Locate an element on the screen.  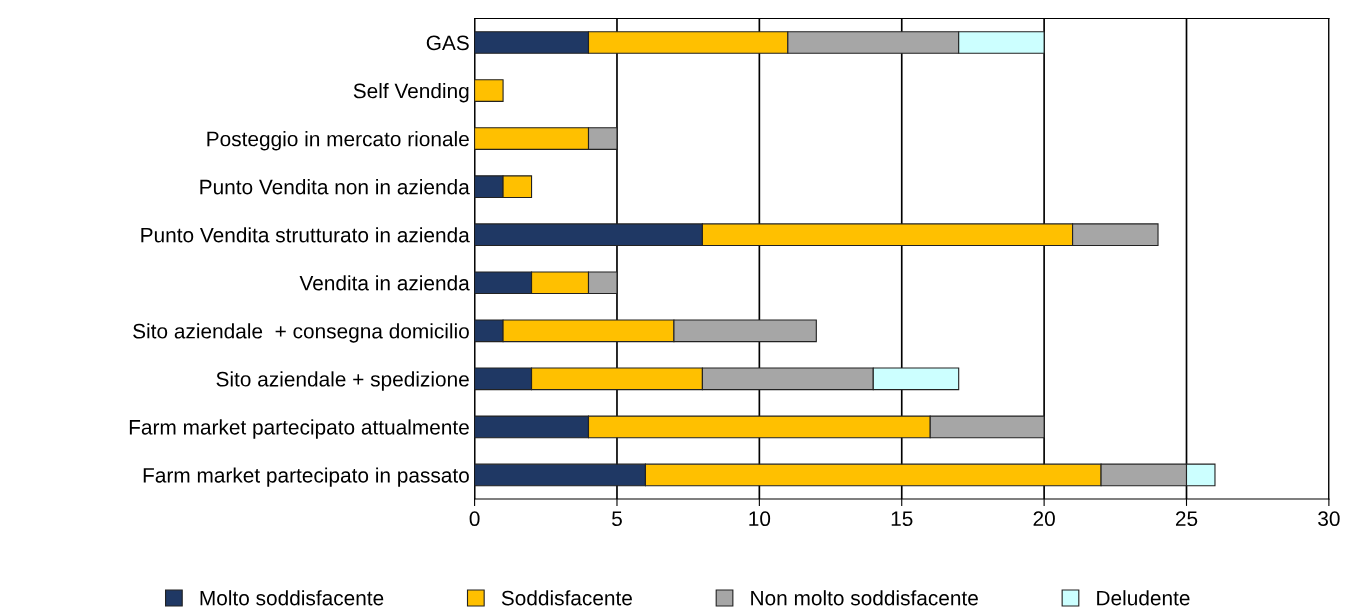
y-tick-label: Farm market partecipato attualmente is located at coordinates (299, 429).